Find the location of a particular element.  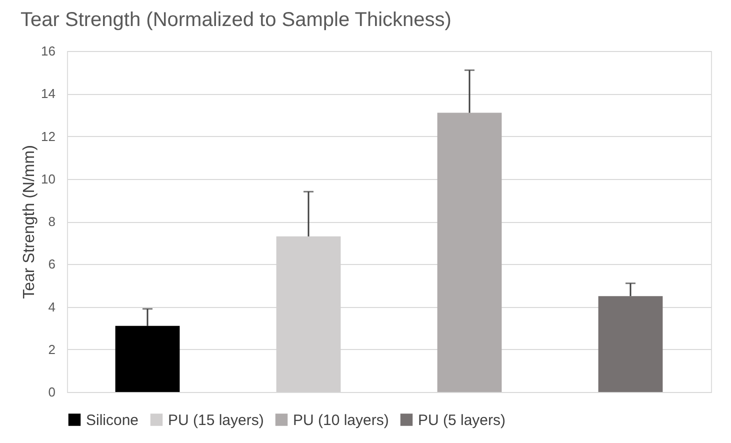

y-tick-label: 6 is located at coordinates (52, 264).